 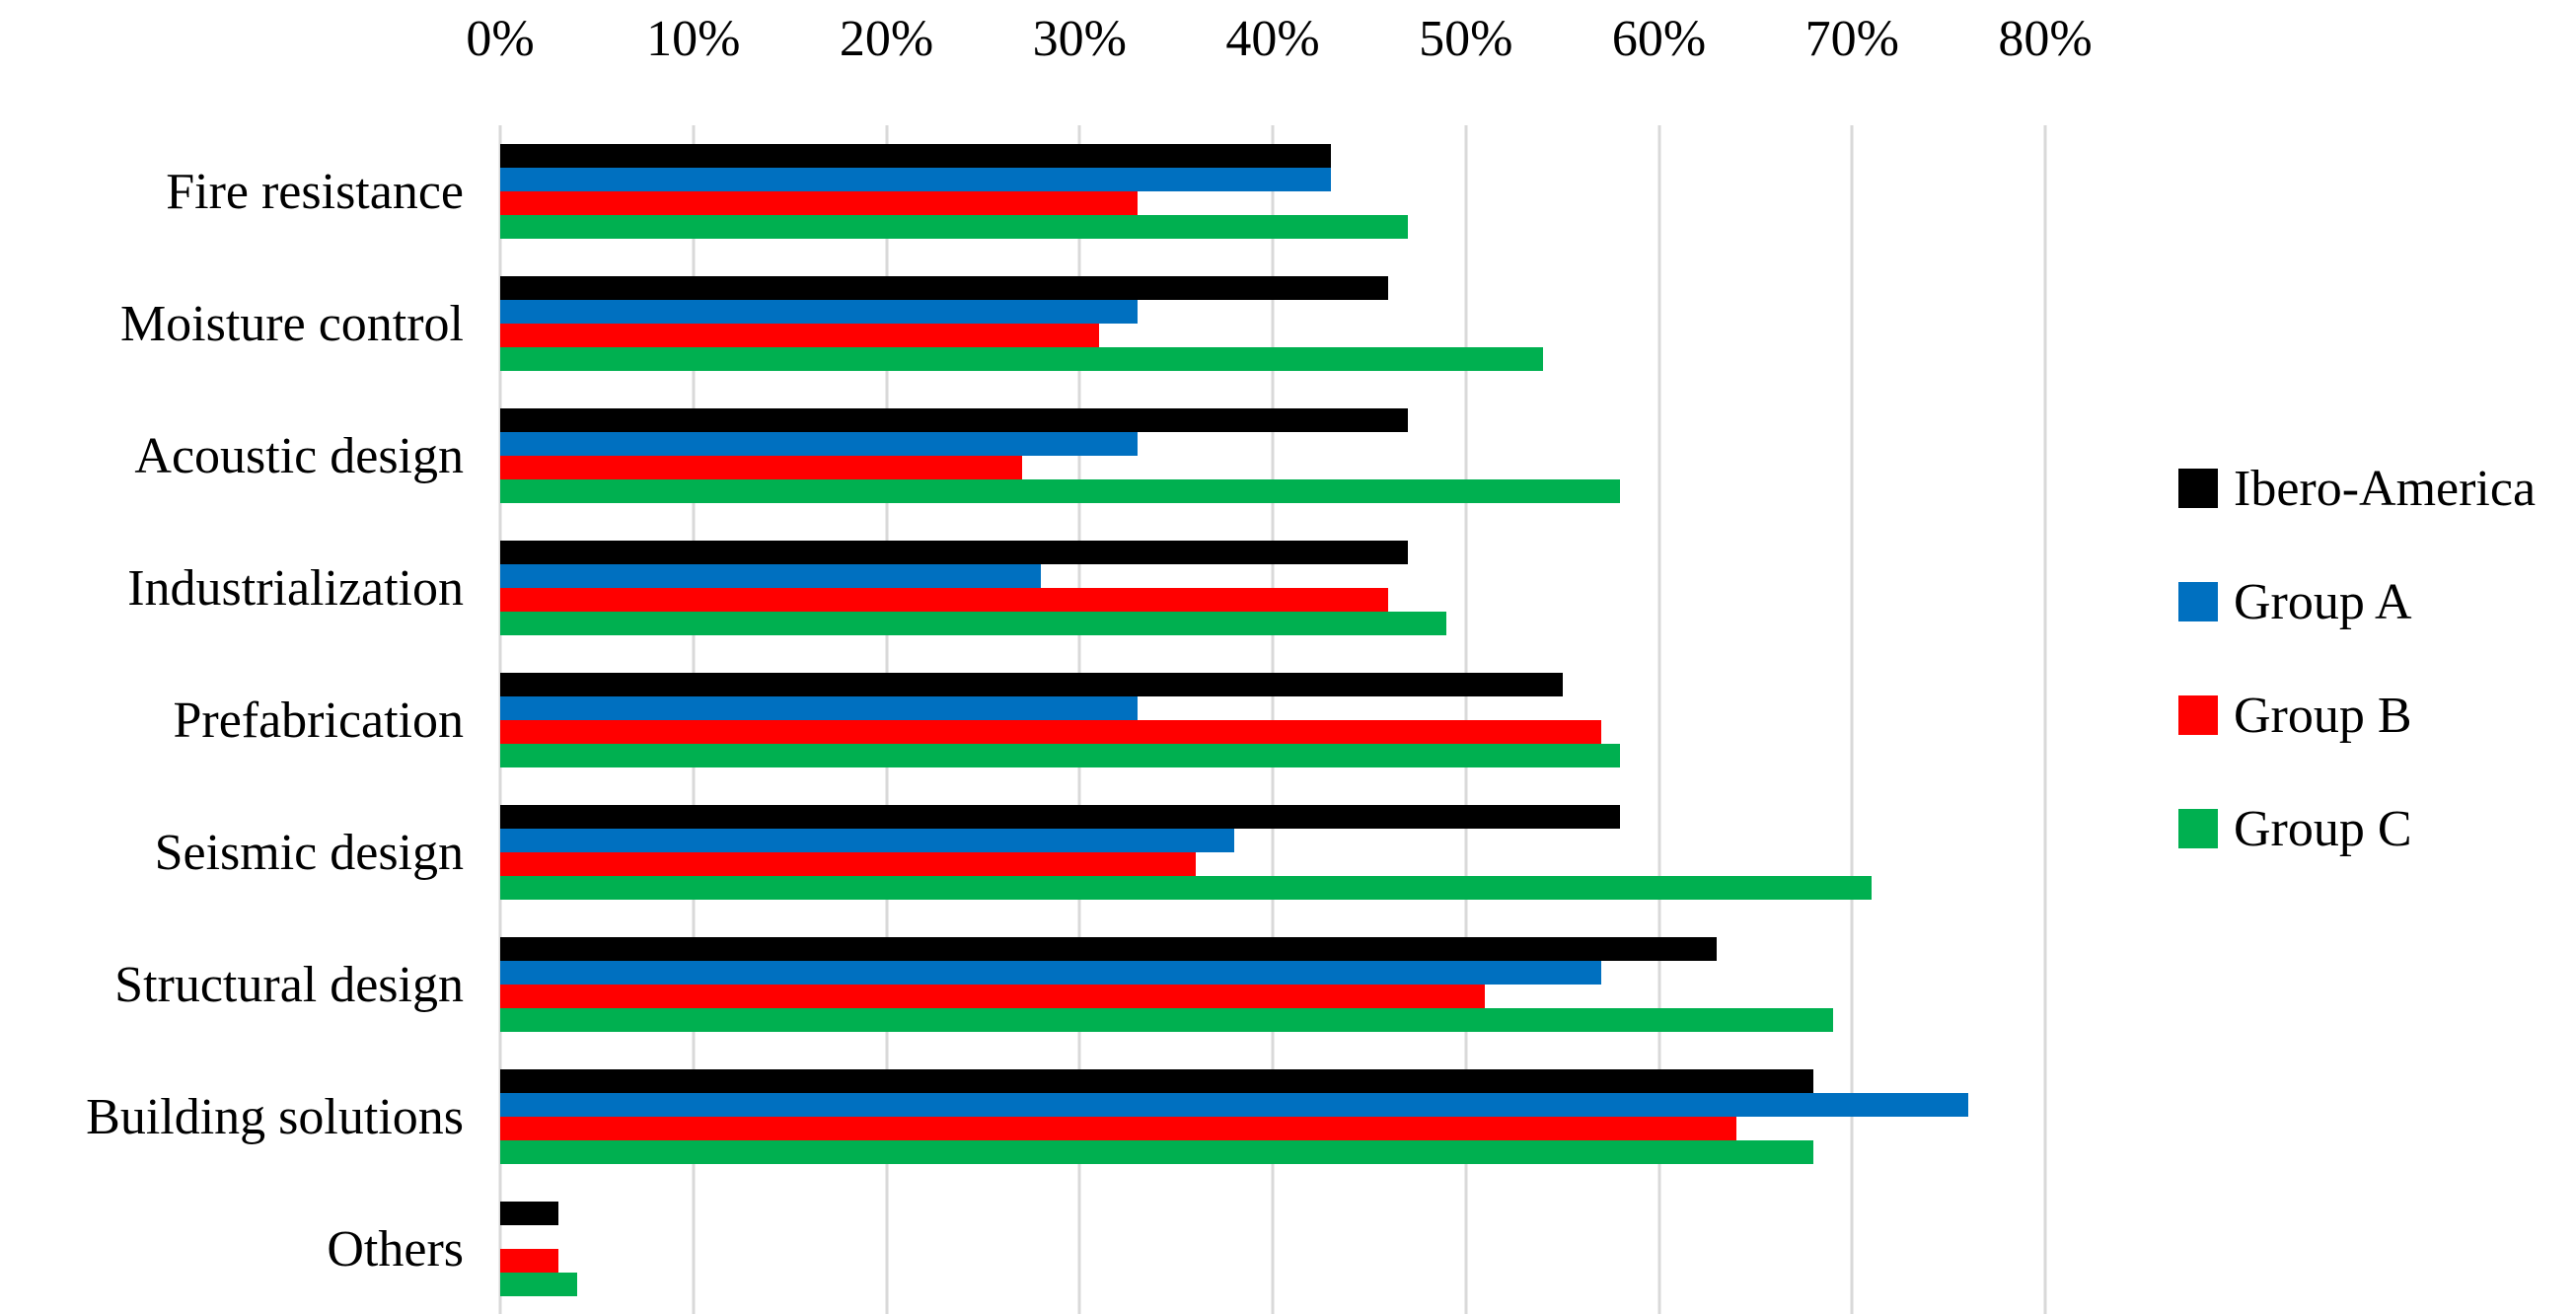 I want to click on category-row: Others, so click(x=1288, y=1249).